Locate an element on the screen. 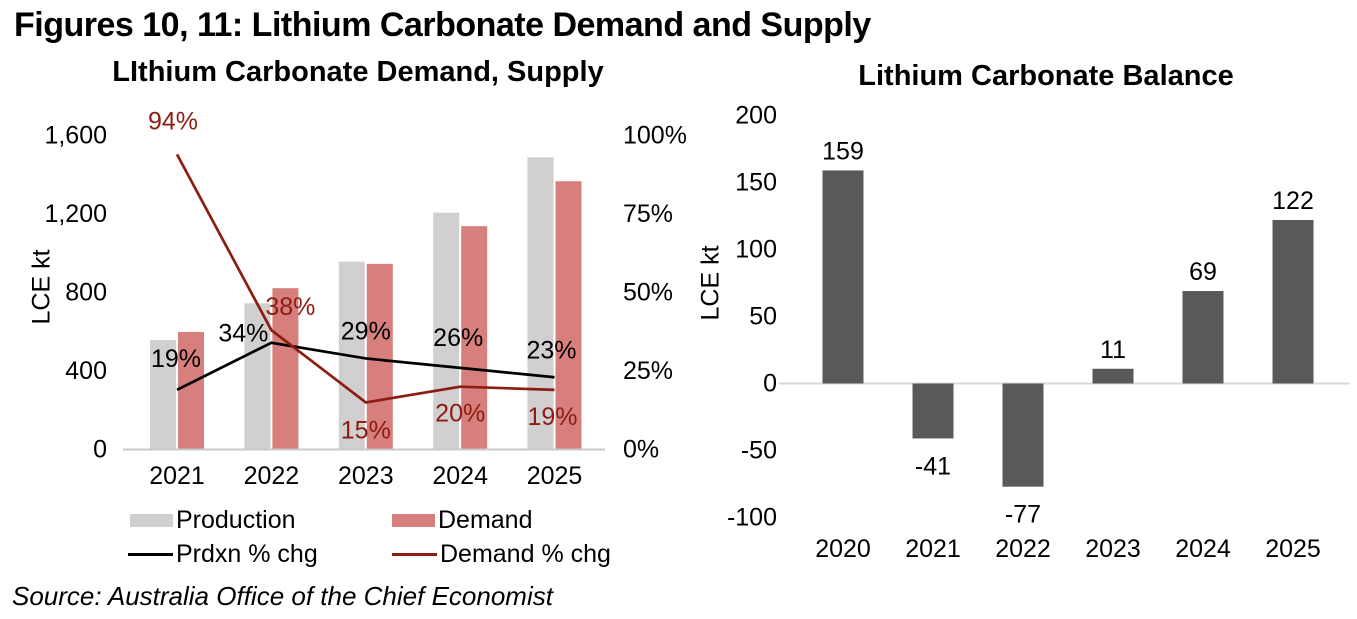 Image resolution: width=1357 pixels, height=619 pixels. demand-chg-line is located at coordinates (365, 278).